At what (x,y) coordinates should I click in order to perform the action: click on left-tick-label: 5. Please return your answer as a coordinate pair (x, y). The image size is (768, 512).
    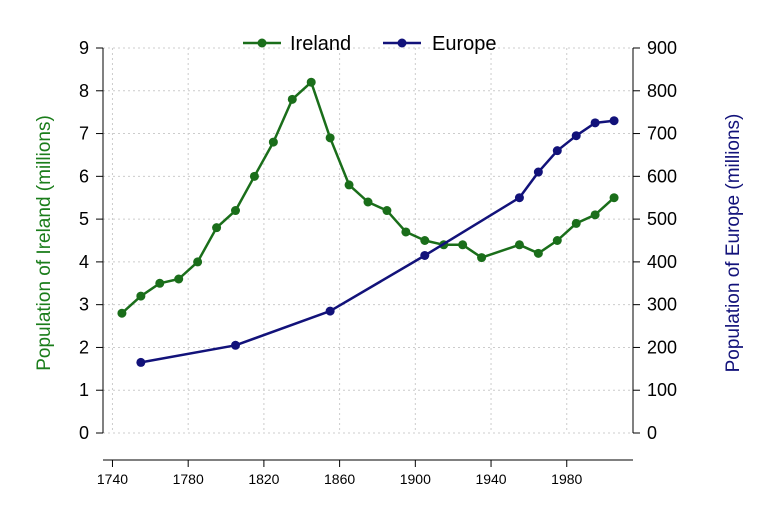
    Looking at the image, I should click on (84, 219).